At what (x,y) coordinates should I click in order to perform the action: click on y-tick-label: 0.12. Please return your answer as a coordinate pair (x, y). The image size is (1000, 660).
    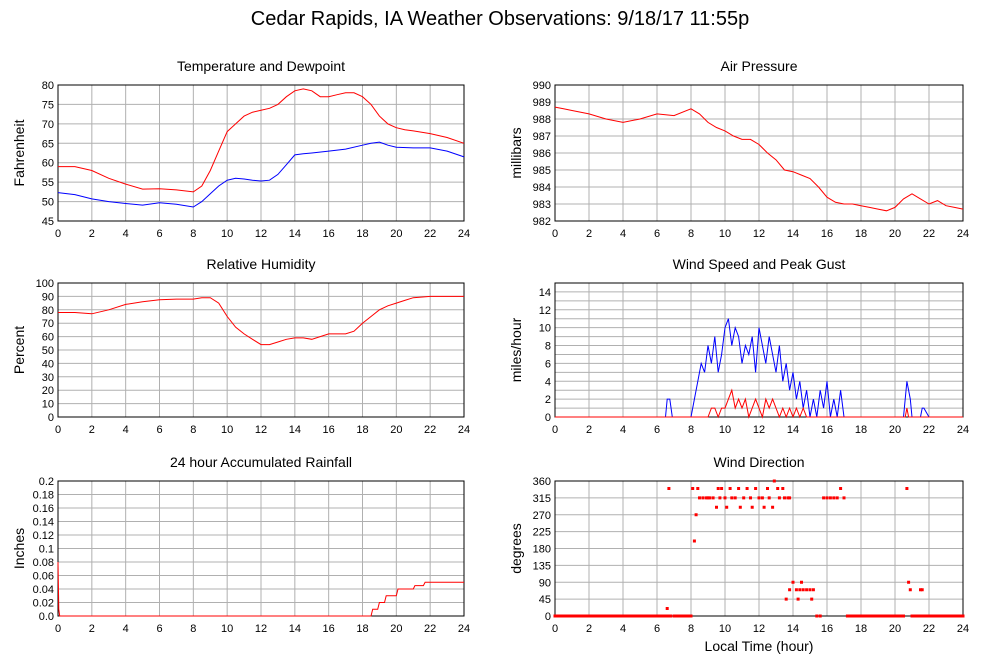
    Looking at the image, I should click on (43, 536).